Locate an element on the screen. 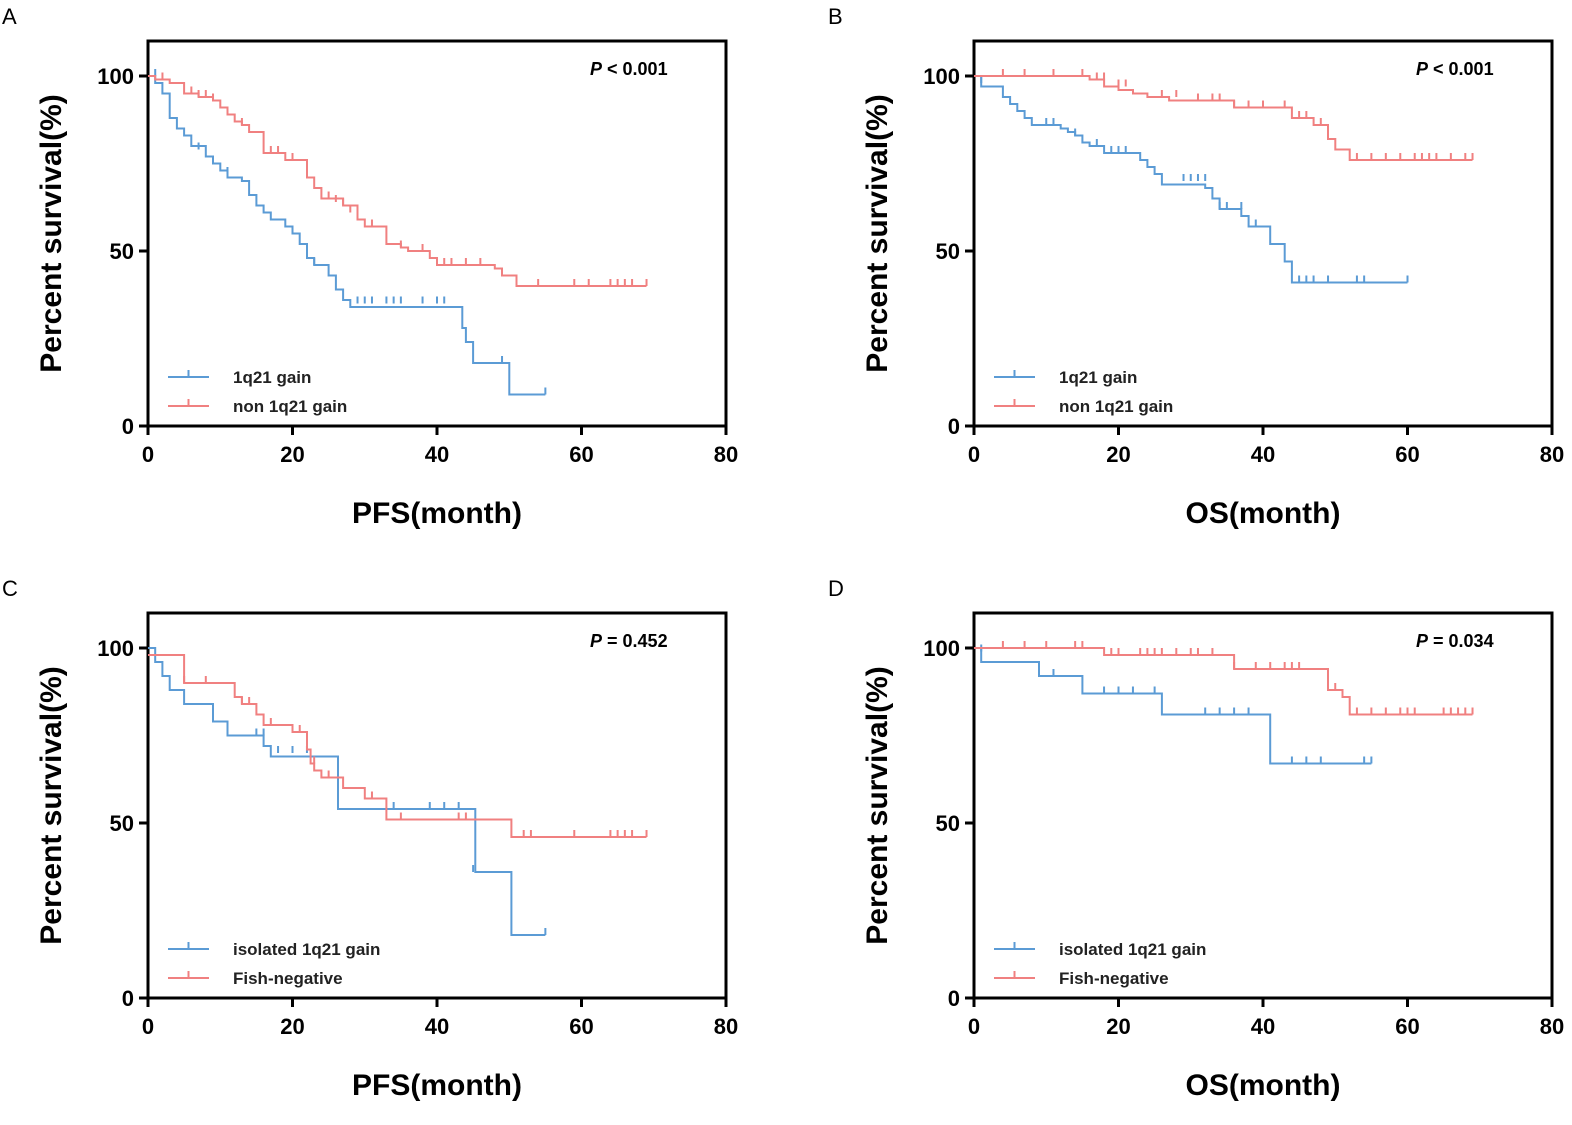 Image resolution: width=1572 pixels, height=1125 pixels. panel-letter: A is located at coordinates (9, 16).